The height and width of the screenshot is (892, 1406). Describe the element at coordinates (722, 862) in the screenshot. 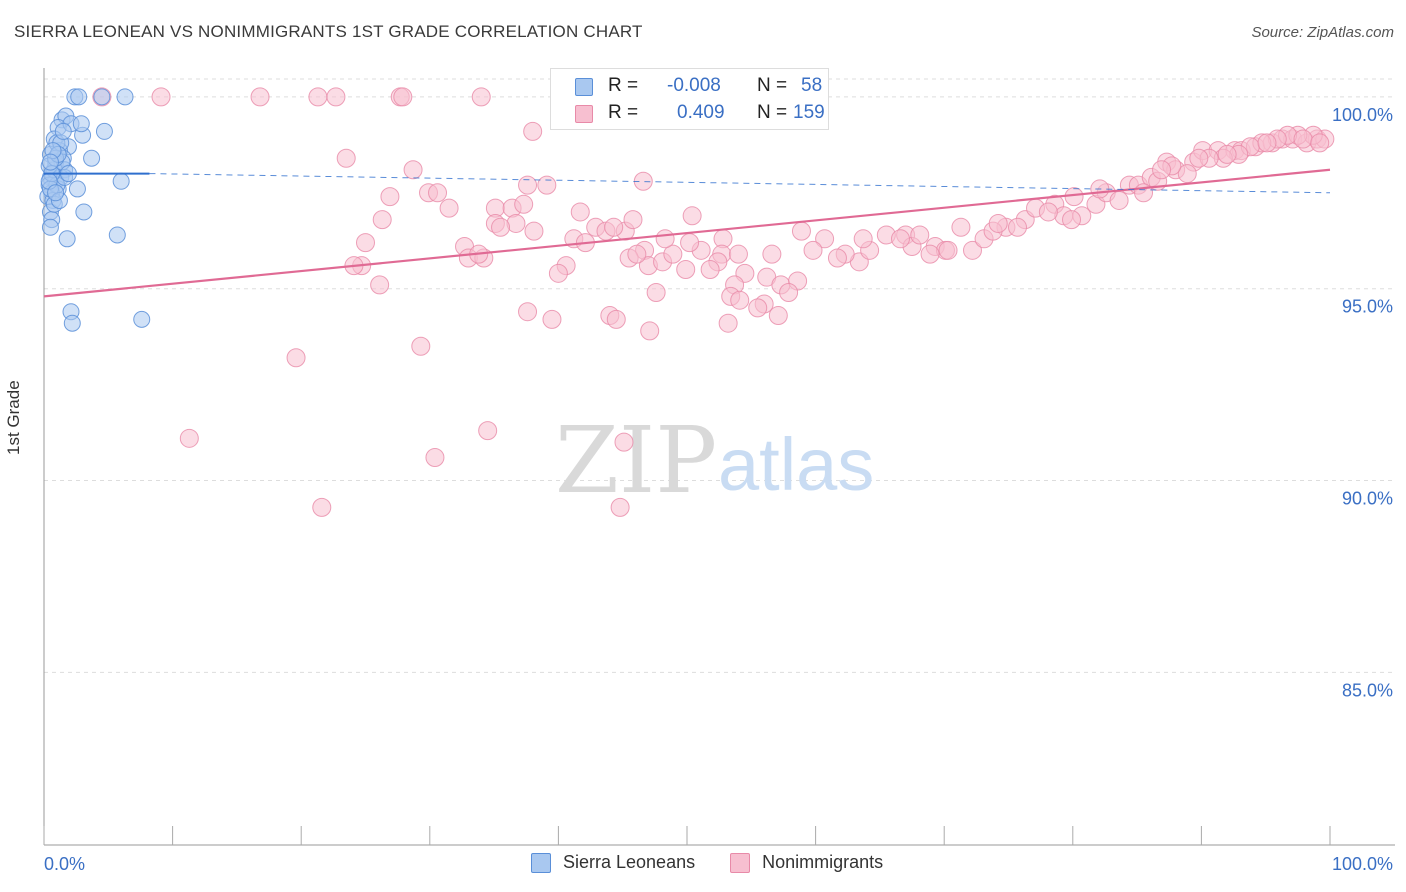

I see `series-legend: Sierra Leoneans Nonimmigrants` at that location.